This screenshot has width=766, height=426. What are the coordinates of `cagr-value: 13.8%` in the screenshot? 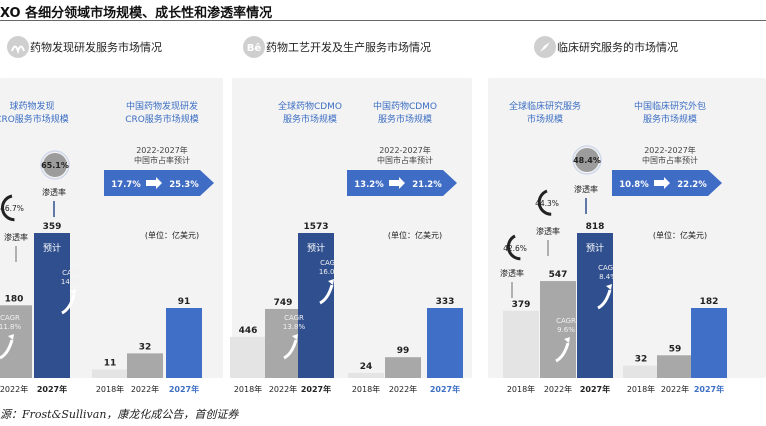 It's located at (294, 327).